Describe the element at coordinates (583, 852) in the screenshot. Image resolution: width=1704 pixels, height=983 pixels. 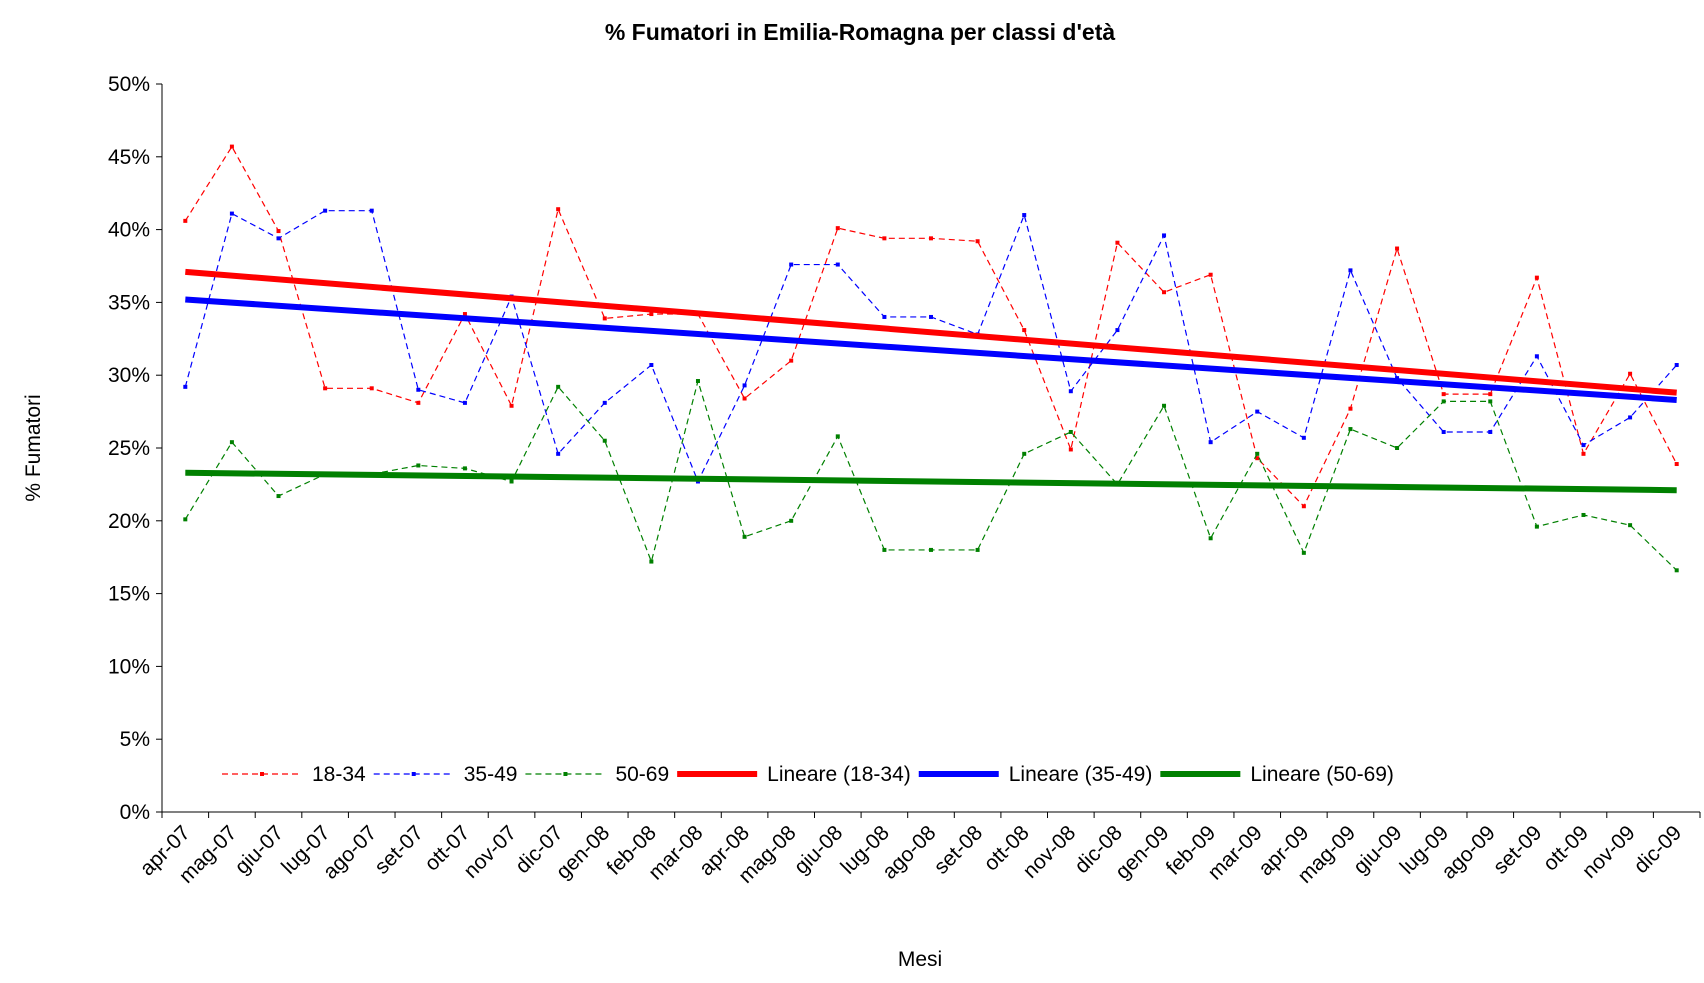
I see `x-tick-label: gen-08` at that location.